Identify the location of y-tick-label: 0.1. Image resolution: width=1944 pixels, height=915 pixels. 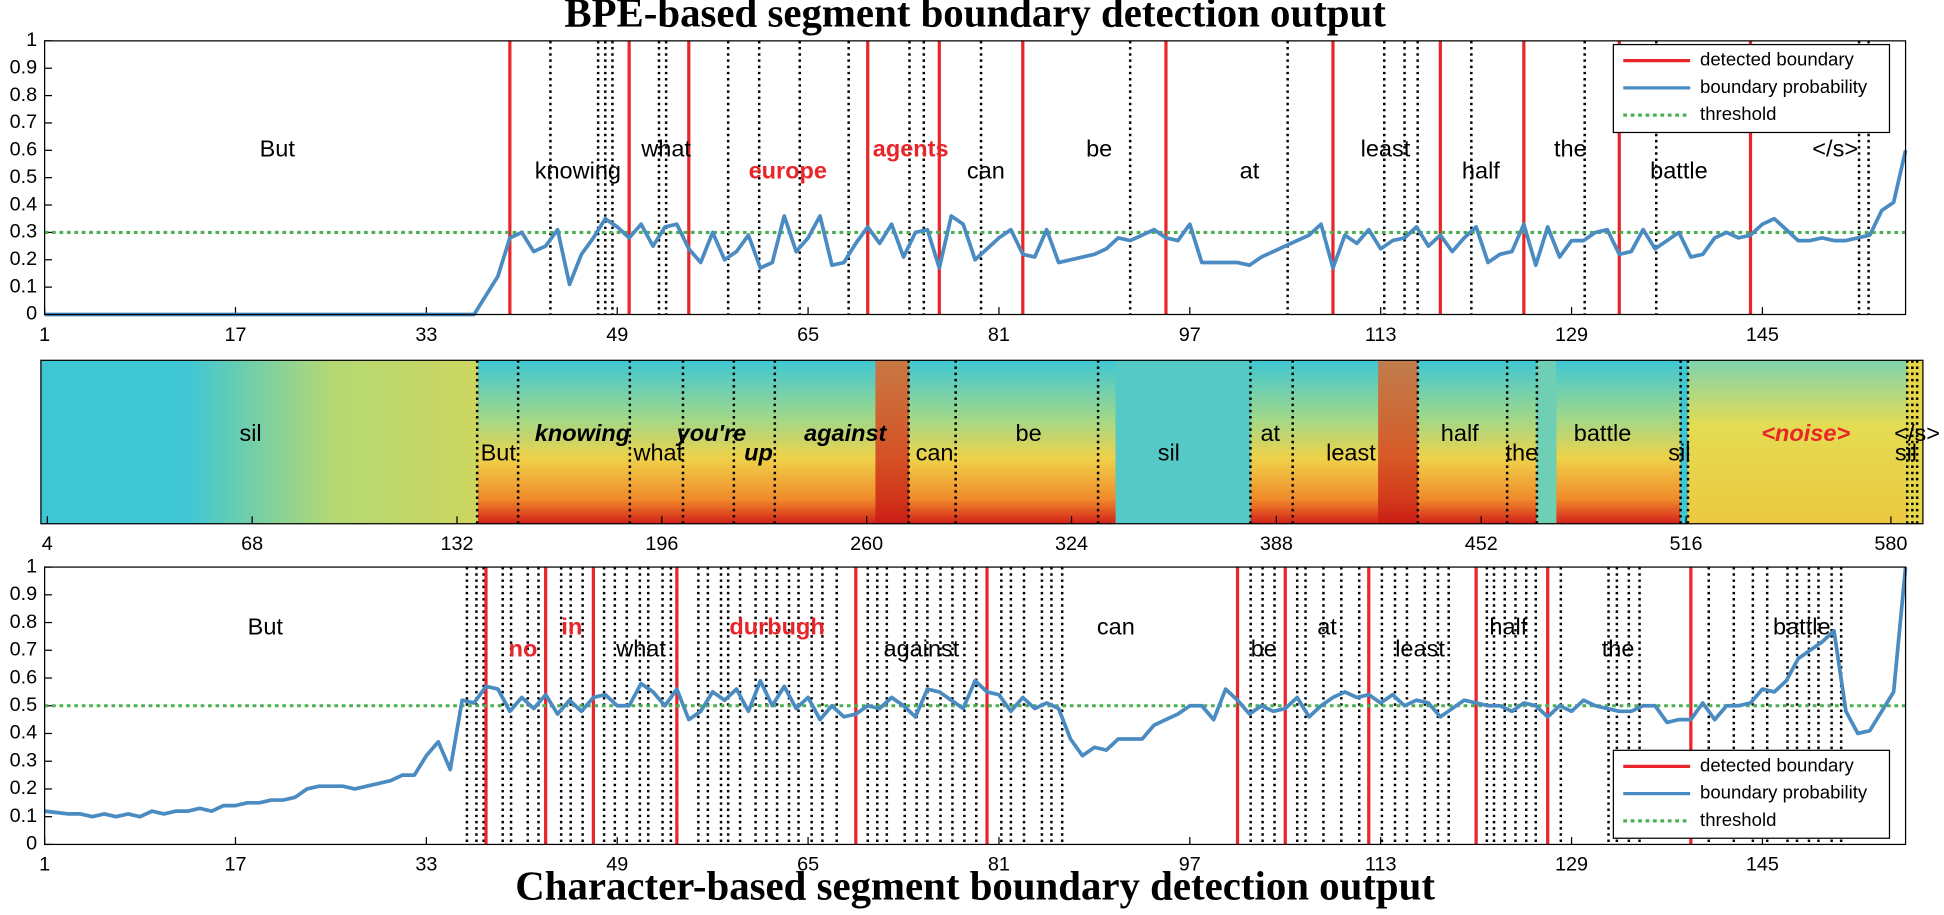
(24, 816).